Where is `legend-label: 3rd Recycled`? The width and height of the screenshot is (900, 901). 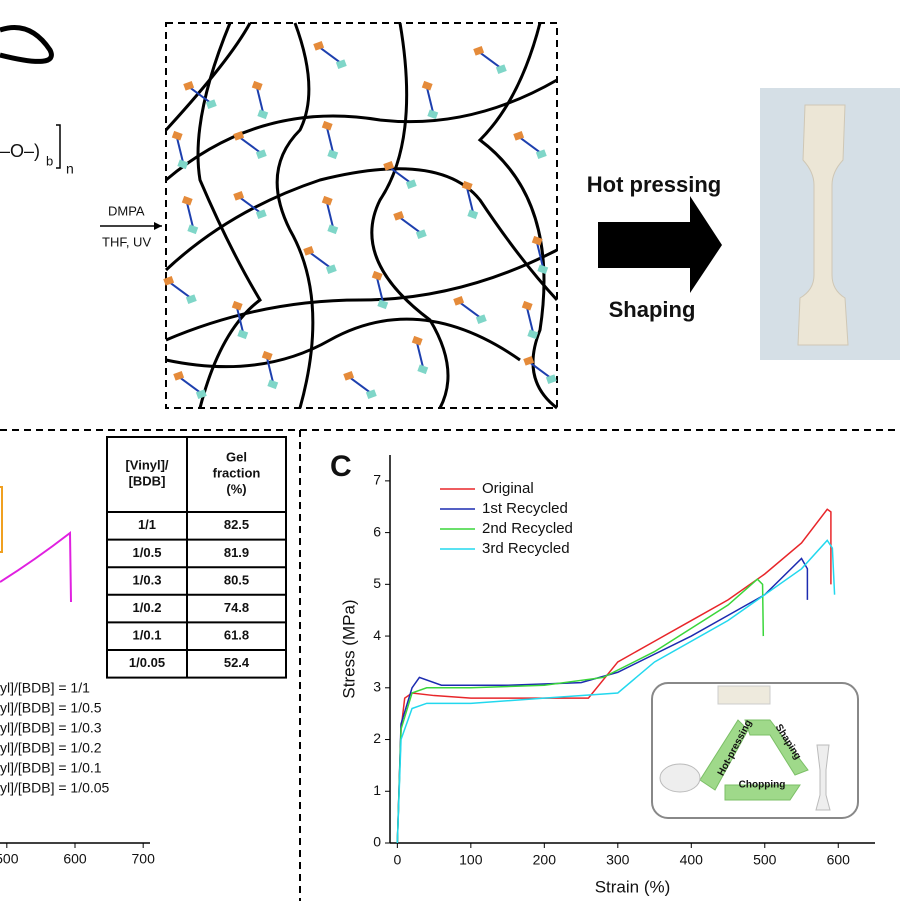 legend-label: 3rd Recycled is located at coordinates (526, 548).